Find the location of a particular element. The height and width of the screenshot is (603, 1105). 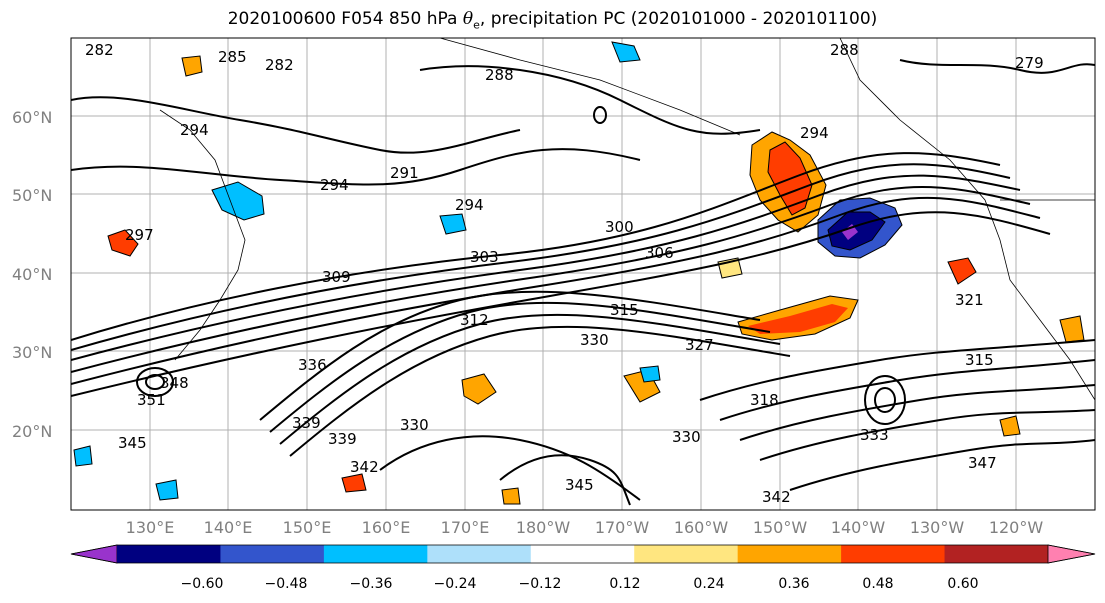

colorbar is located at coordinates (583, 554).